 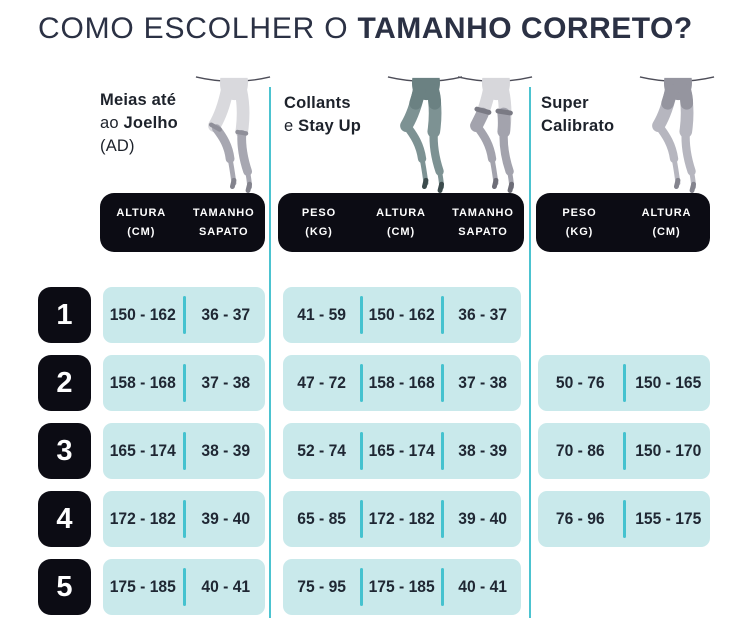 I want to click on section-label-line: e Stay Up, so click(x=322, y=126).